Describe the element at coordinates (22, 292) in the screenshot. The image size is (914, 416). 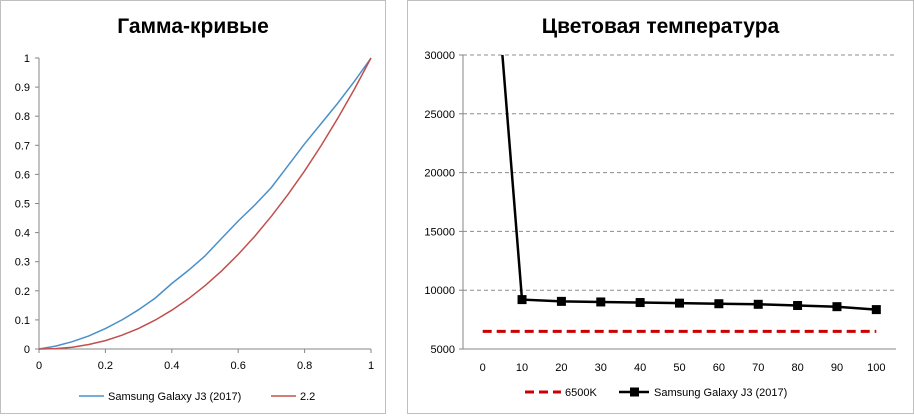
I see `y-tick-label: 0.2` at that location.